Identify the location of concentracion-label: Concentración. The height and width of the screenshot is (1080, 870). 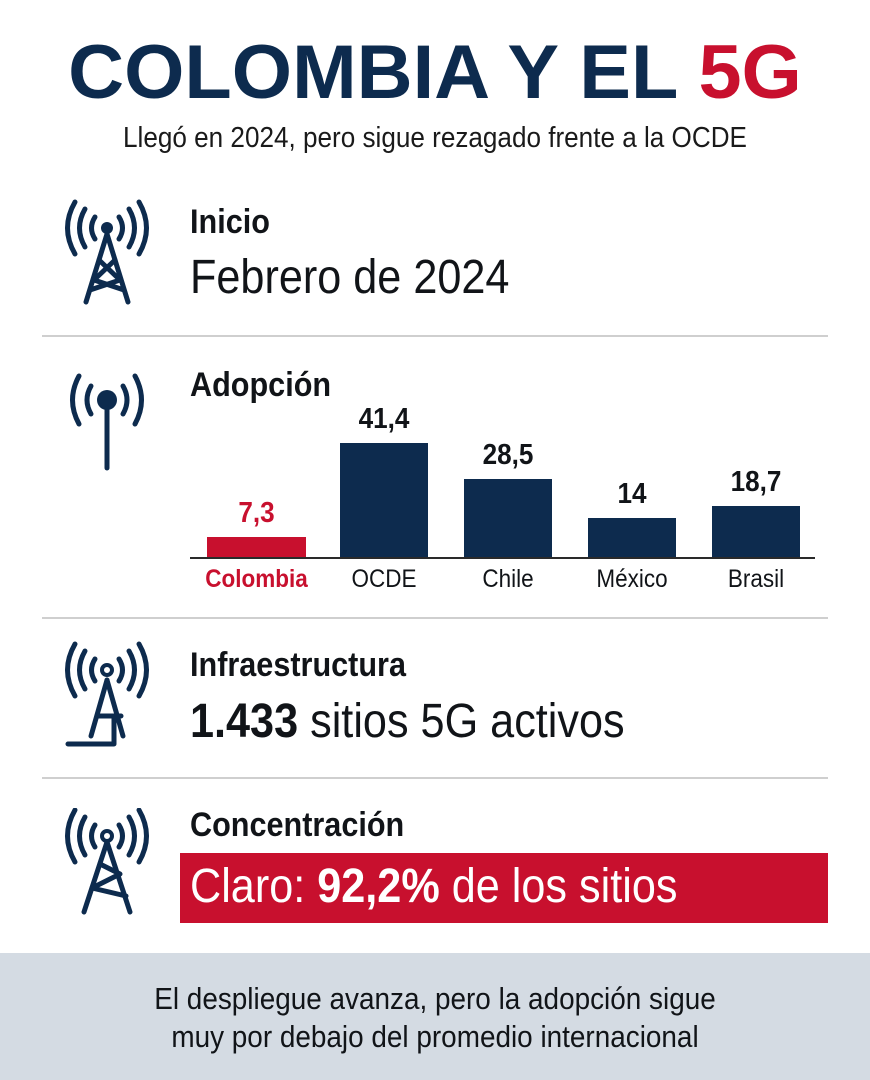
(297, 825).